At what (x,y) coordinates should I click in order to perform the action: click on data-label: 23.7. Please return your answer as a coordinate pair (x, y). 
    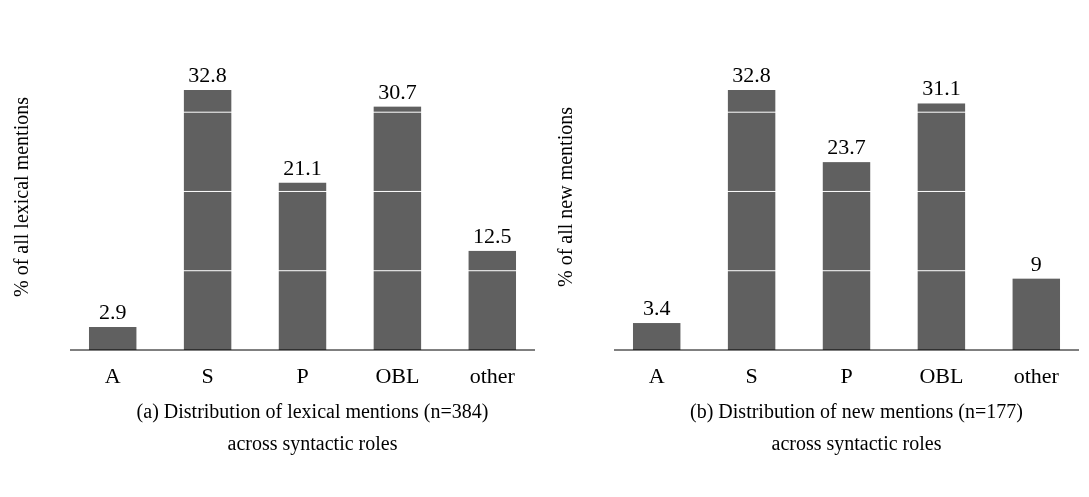
    Looking at the image, I should click on (846, 147).